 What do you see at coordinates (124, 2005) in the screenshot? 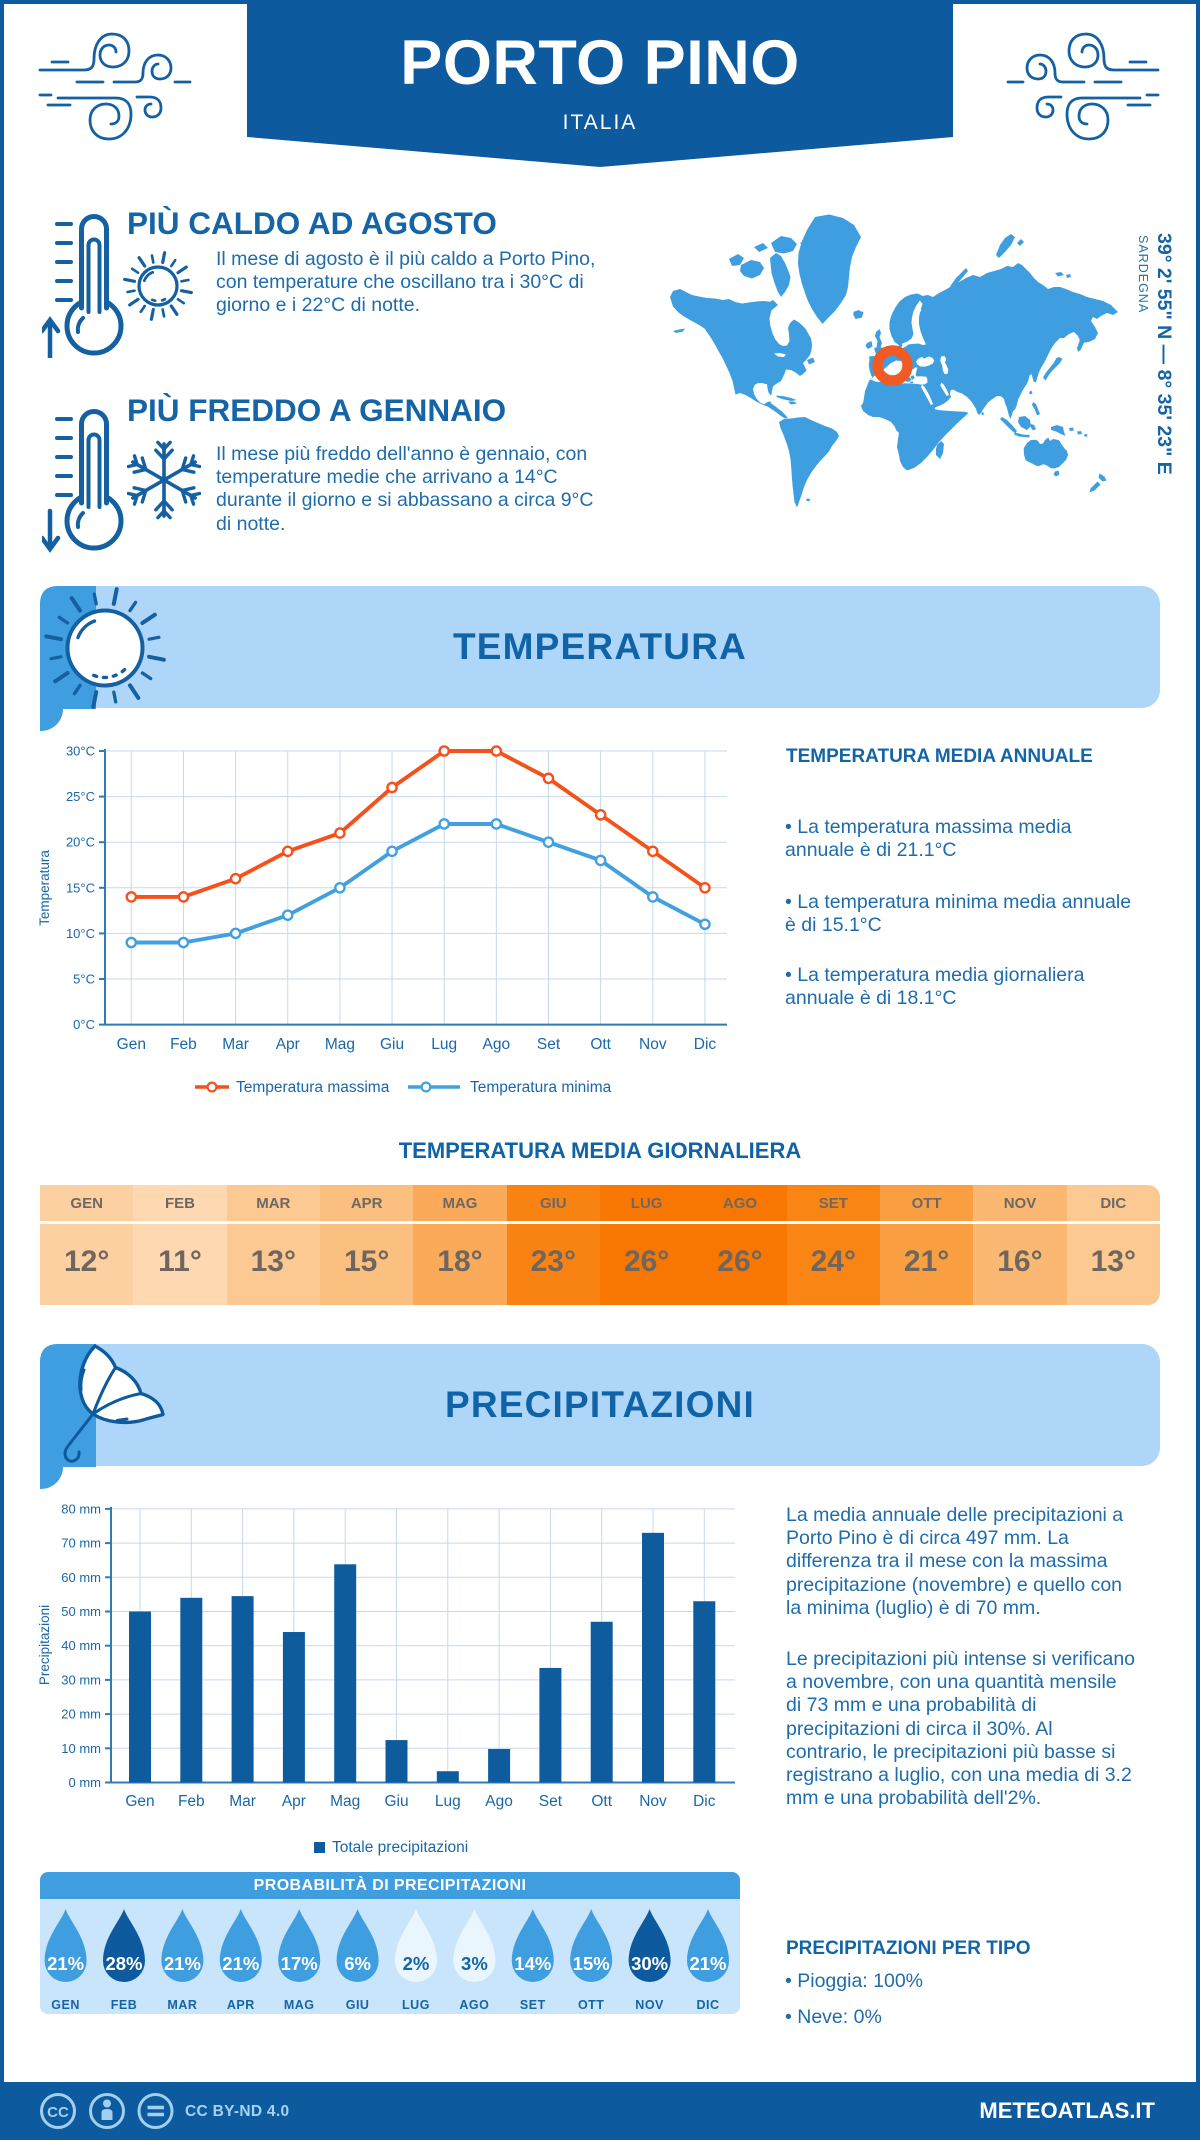
I see `svg-text: FEB` at bounding box center [124, 2005].